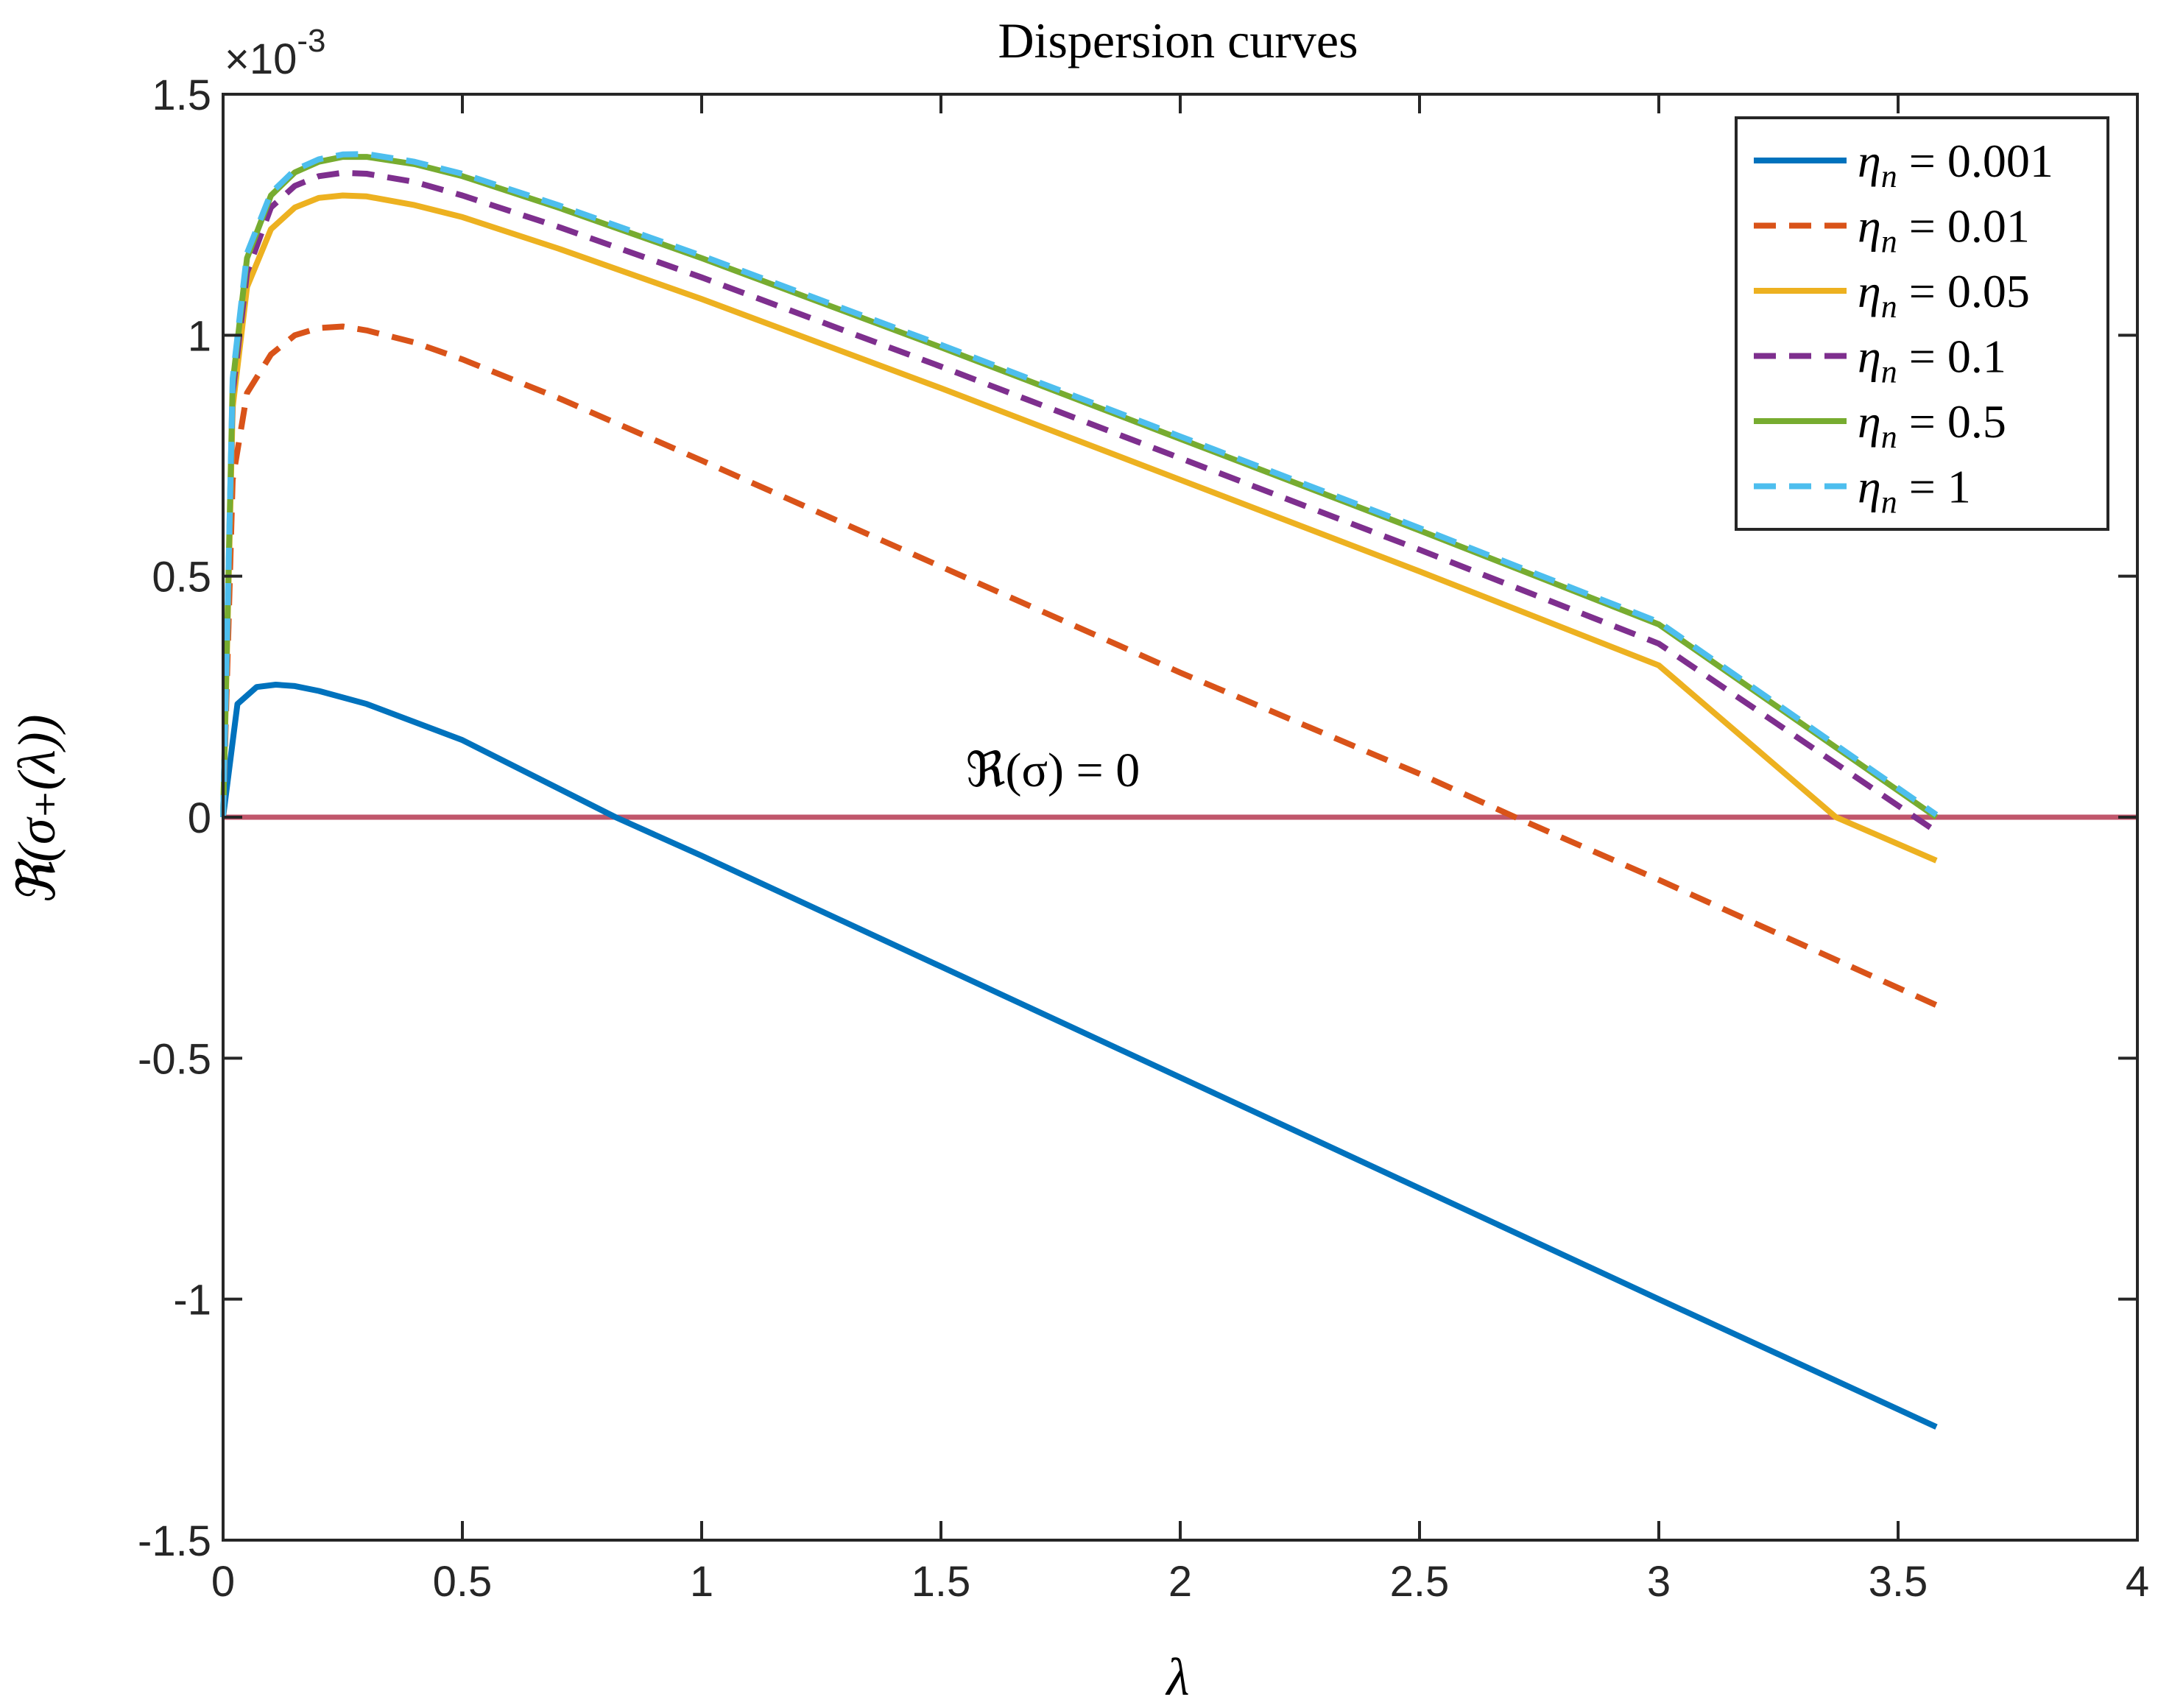 Image resolution: width=2158 pixels, height=1708 pixels. I want to click on legend-label-2: ηn = 0.01, so click(1944, 230).